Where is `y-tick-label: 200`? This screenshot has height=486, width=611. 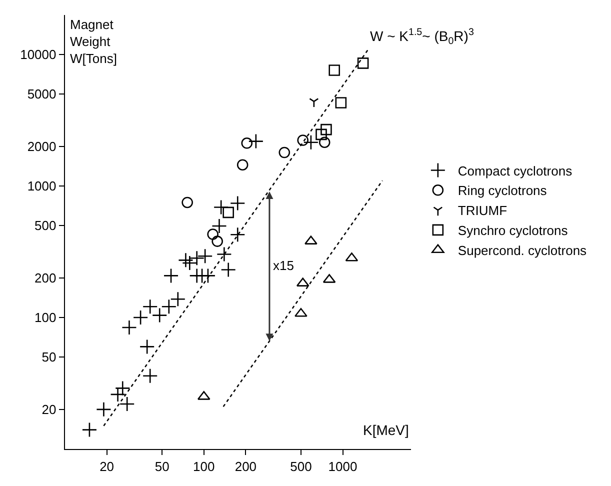 y-tick-label: 200 is located at coordinates (45, 278).